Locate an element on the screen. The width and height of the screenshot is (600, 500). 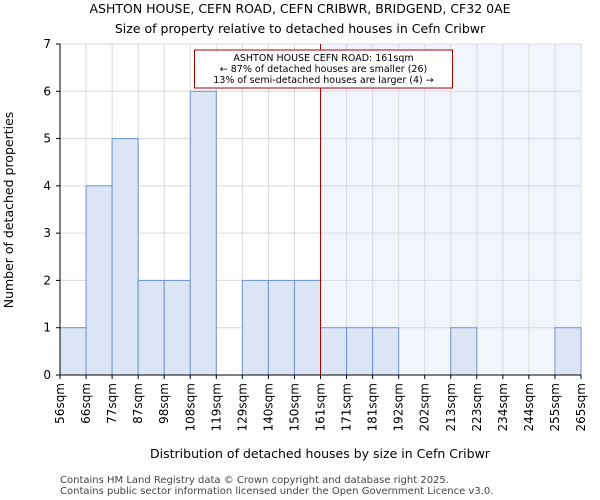
x-tick-label: 171sqm is located at coordinates (347, 407).